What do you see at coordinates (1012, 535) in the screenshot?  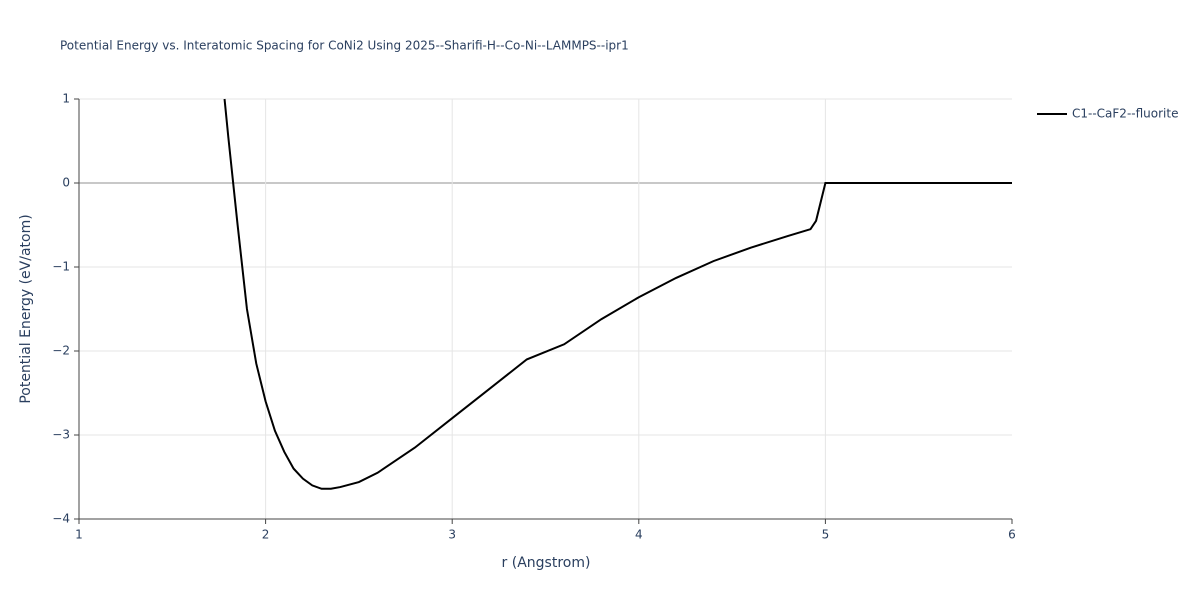 I see `x-tick-label: 6` at bounding box center [1012, 535].